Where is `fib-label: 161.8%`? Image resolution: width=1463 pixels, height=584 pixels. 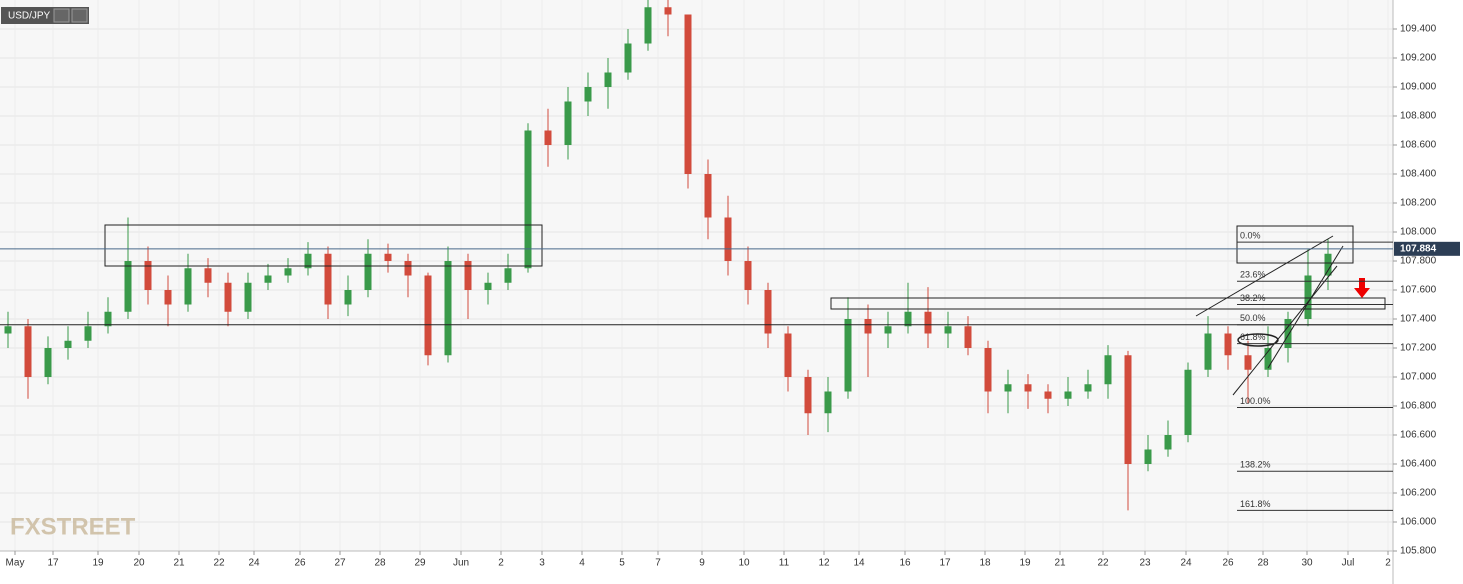 fib-label: 161.8% is located at coordinates (1255, 504).